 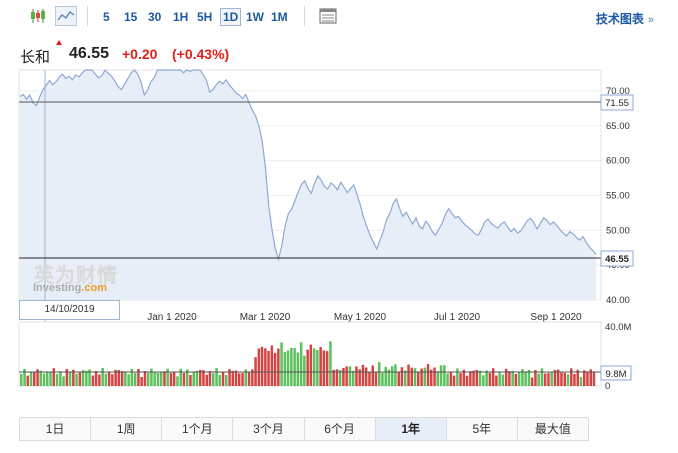 What do you see at coordinates (255, 17) in the screenshot?
I see `interval-1w: 1W` at bounding box center [255, 17].